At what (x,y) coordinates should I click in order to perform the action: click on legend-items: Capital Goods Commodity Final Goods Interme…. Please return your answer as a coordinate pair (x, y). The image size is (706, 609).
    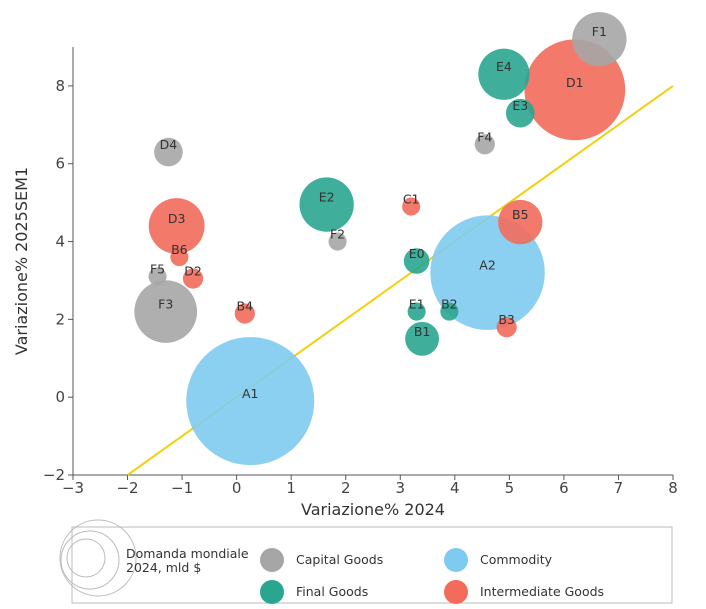
    Looking at the image, I should click on (432, 576).